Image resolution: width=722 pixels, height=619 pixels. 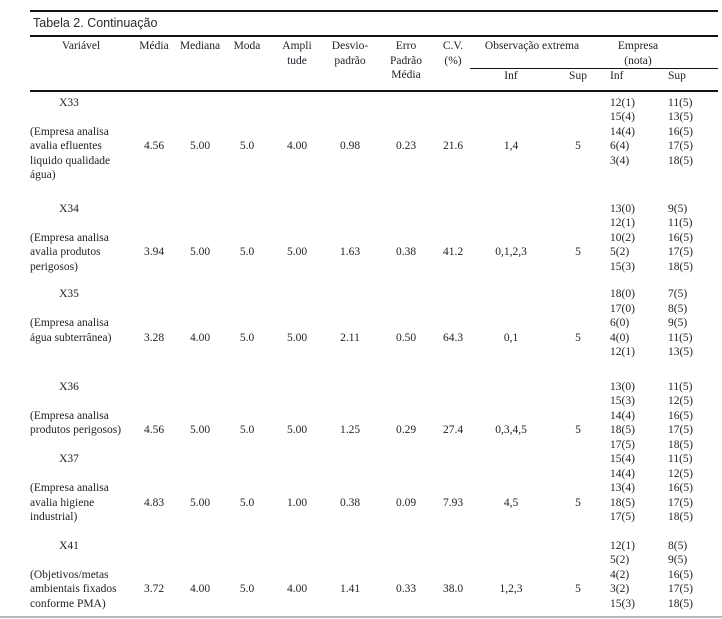 I want to click on variable-code: X37, so click(x=69, y=459).